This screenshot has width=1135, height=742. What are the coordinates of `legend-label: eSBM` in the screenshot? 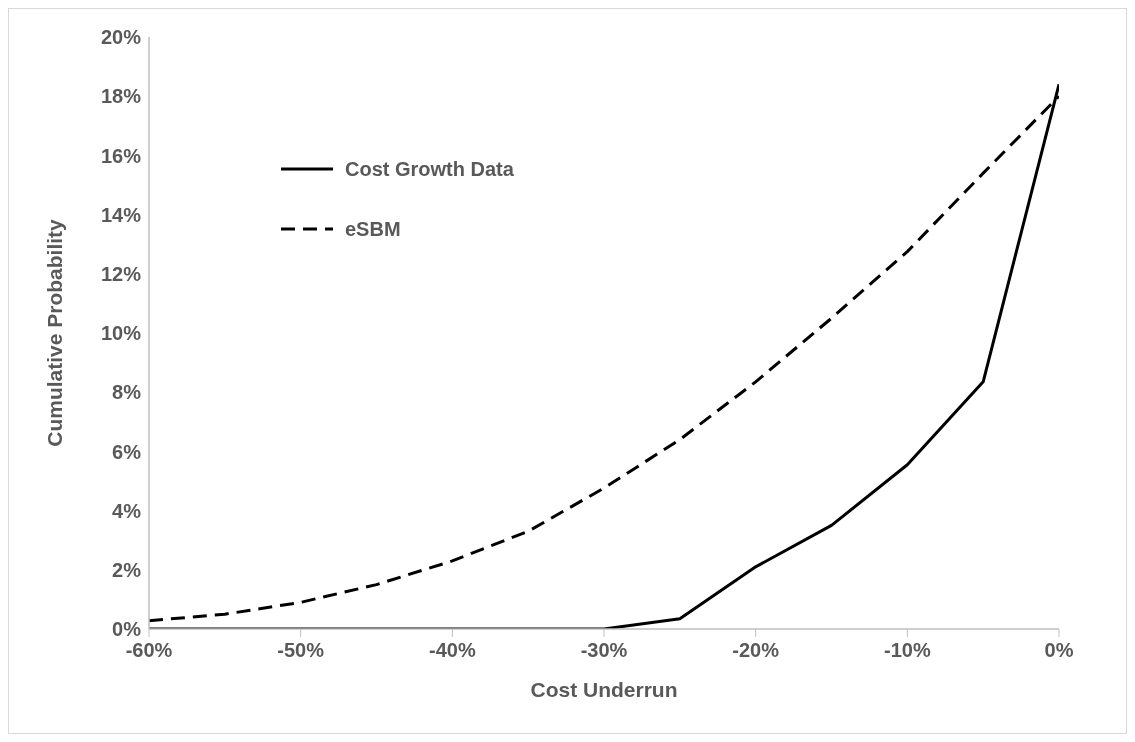 It's located at (373, 229).